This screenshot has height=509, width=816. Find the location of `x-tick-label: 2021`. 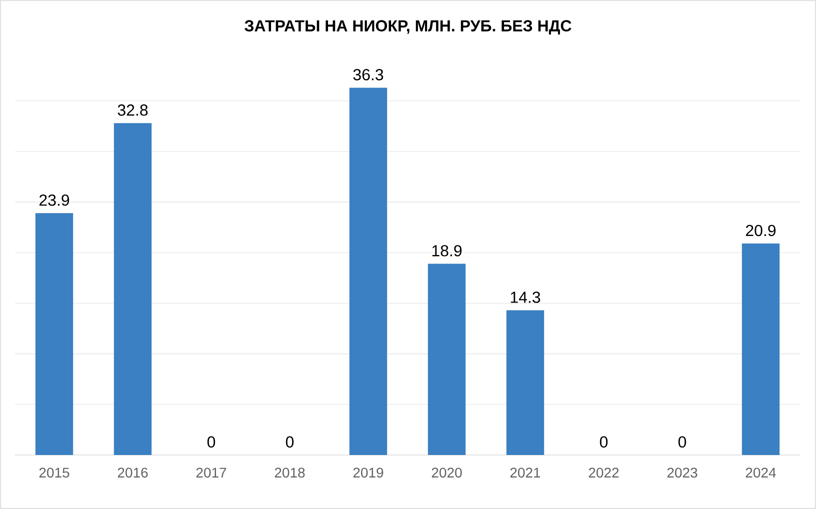

x-tick-label: 2021 is located at coordinates (525, 473).